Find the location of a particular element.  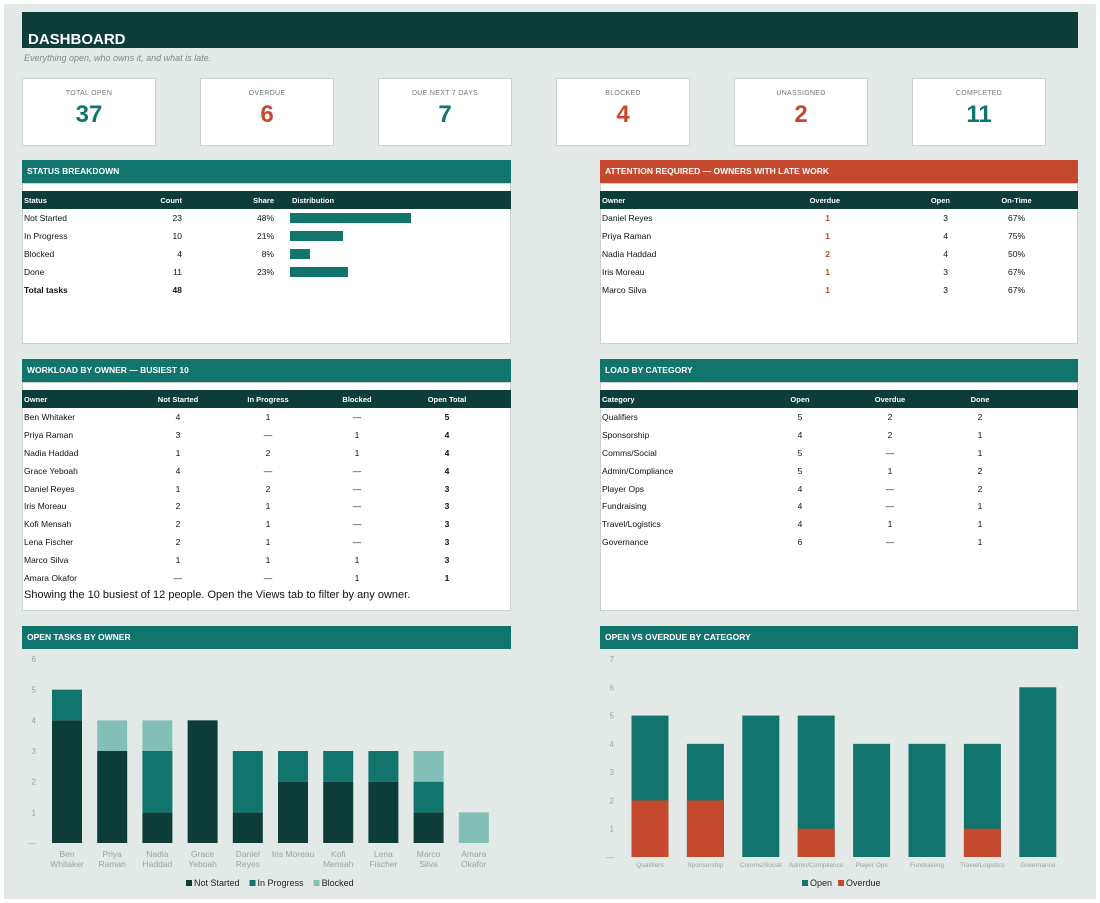

col-owner: Owner is located at coordinates (77, 399).